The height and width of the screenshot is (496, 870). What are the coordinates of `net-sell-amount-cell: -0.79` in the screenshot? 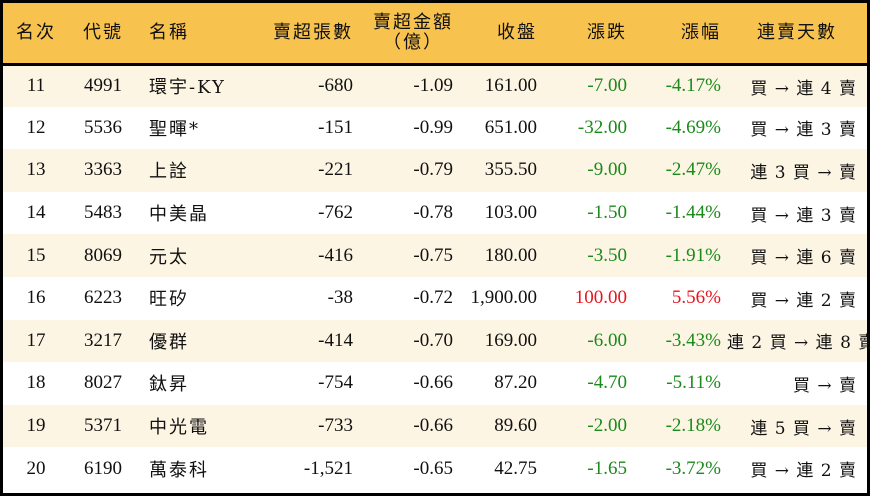 It's located at (433, 170).